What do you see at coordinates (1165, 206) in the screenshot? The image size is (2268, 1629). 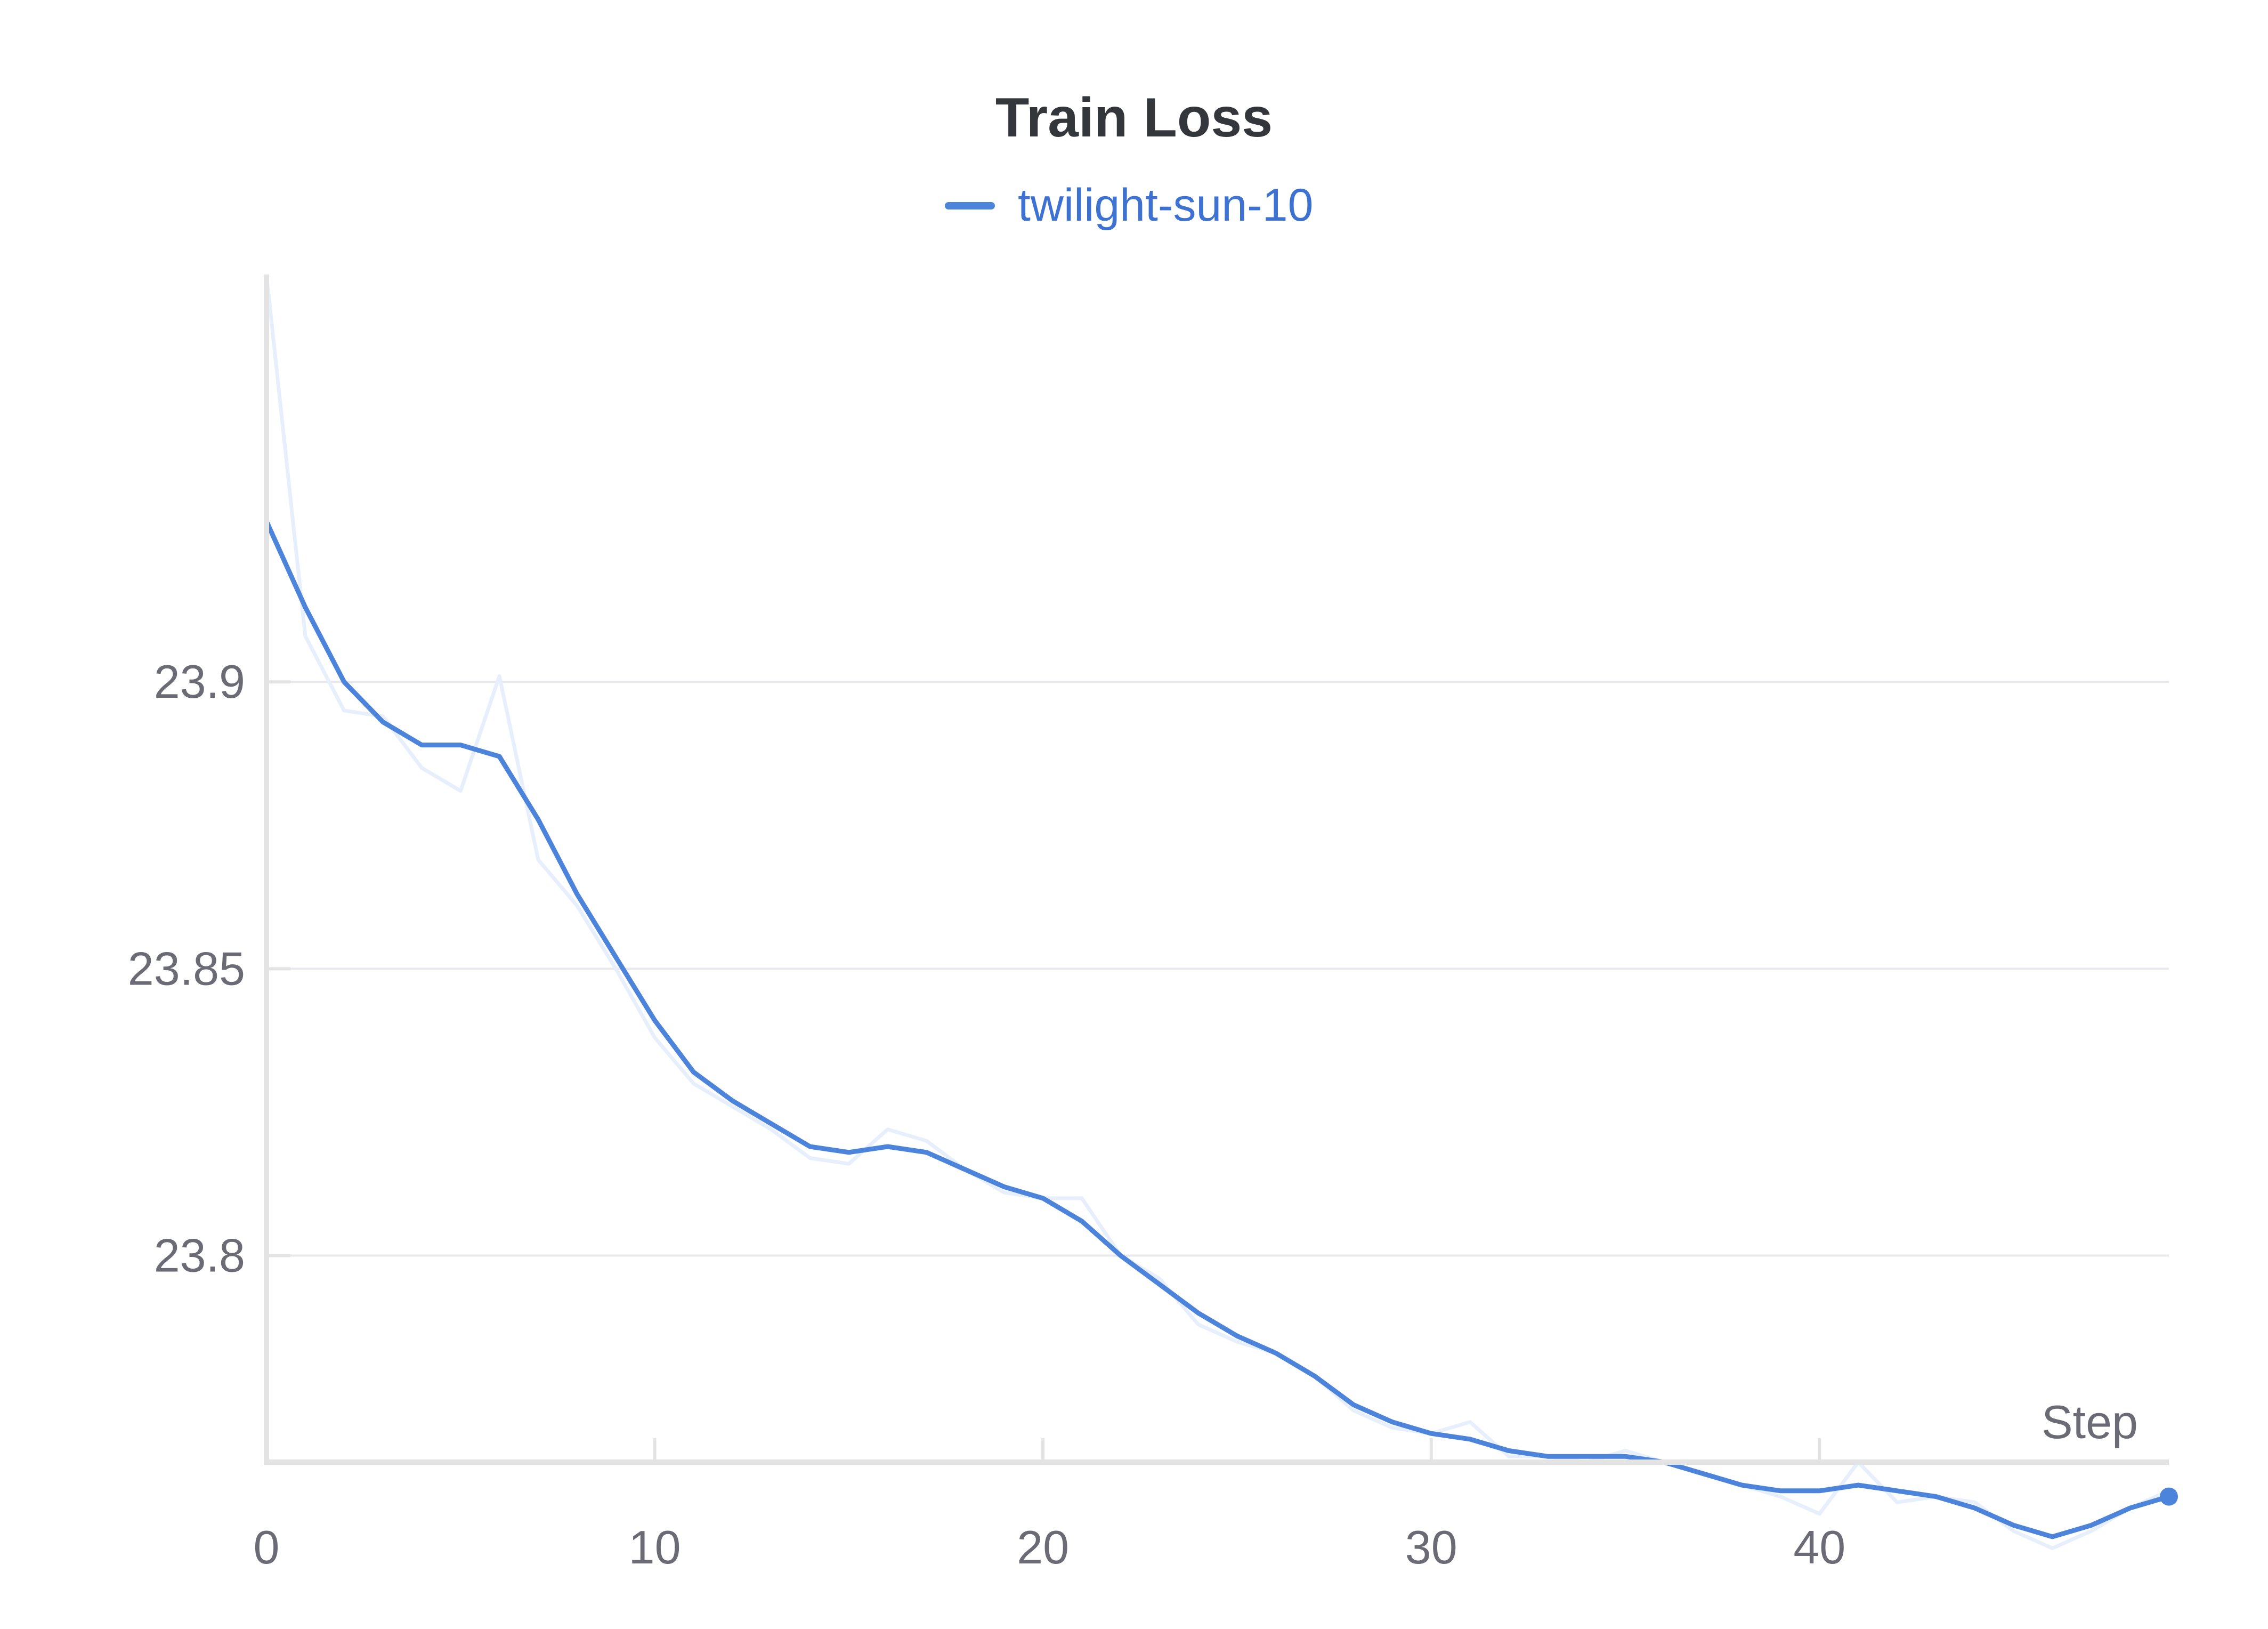 I see `legend-label: twilight-sun-10` at bounding box center [1165, 206].